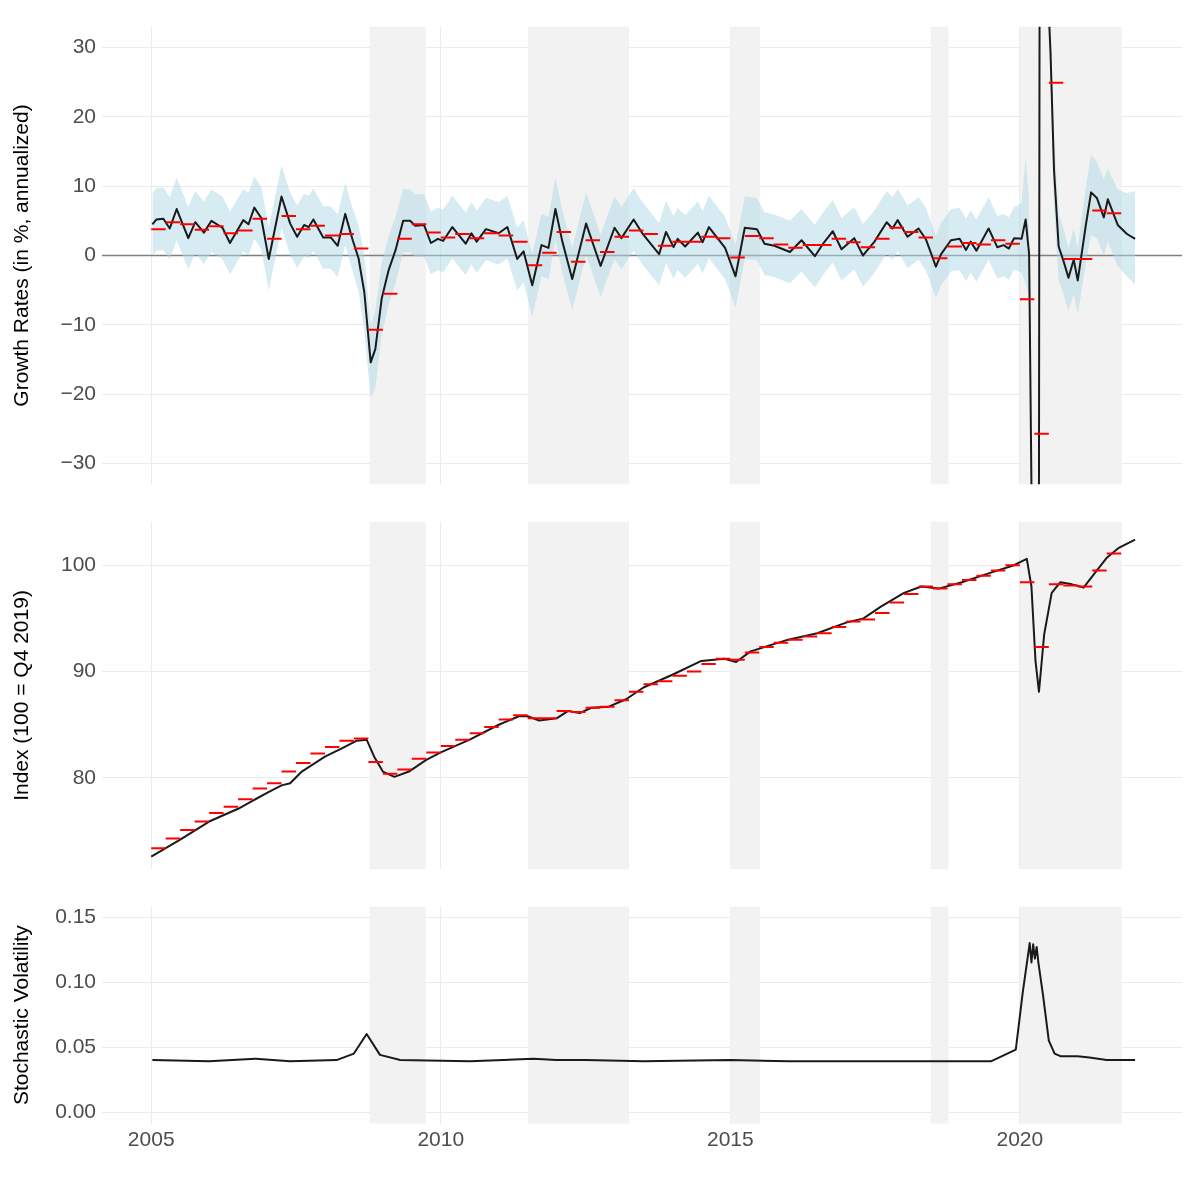 The height and width of the screenshot is (1191, 1196). Describe the element at coordinates (84, 115) in the screenshot. I see `y-tick-label: 20` at that location.